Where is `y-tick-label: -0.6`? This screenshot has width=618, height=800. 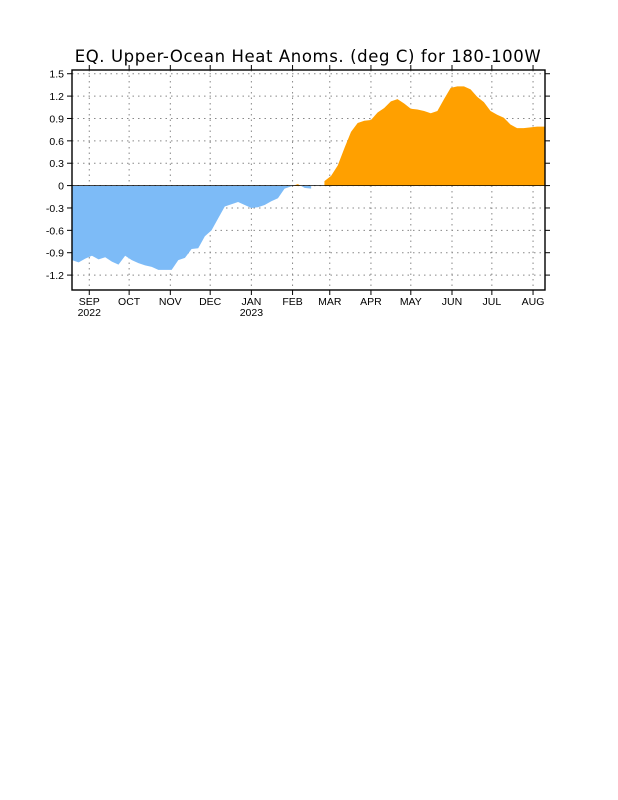
y-tick-label: -0.6 is located at coordinates (55, 231).